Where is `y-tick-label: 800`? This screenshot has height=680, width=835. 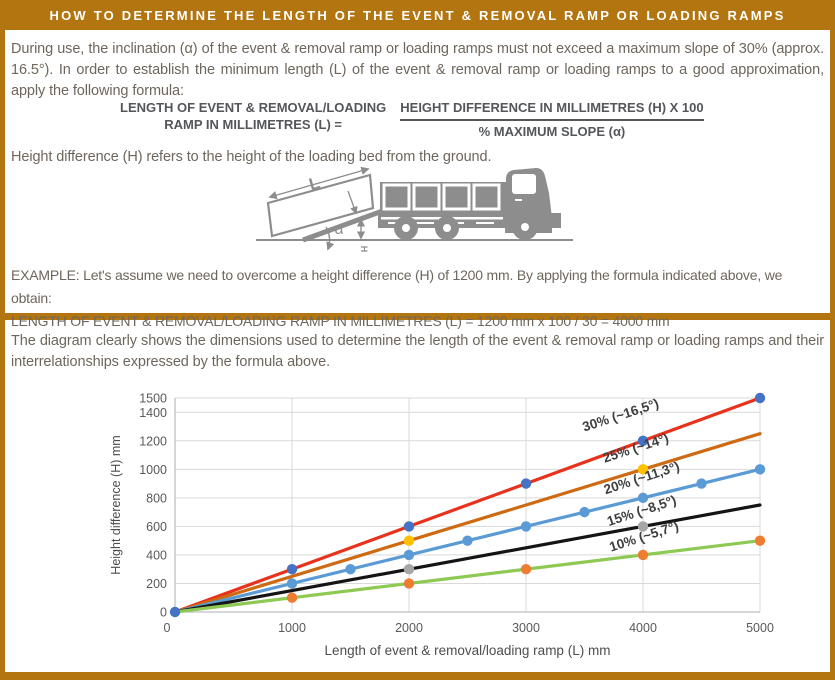 y-tick-label: 800 is located at coordinates (156, 498).